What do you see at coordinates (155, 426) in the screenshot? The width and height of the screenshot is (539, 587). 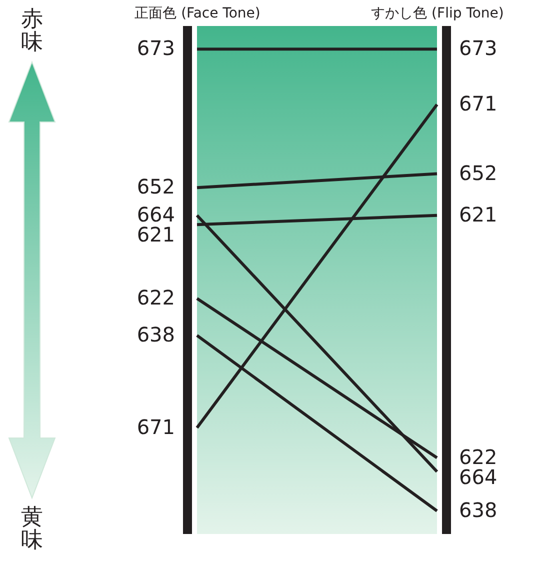 I see `series-label: 671` at bounding box center [155, 426].